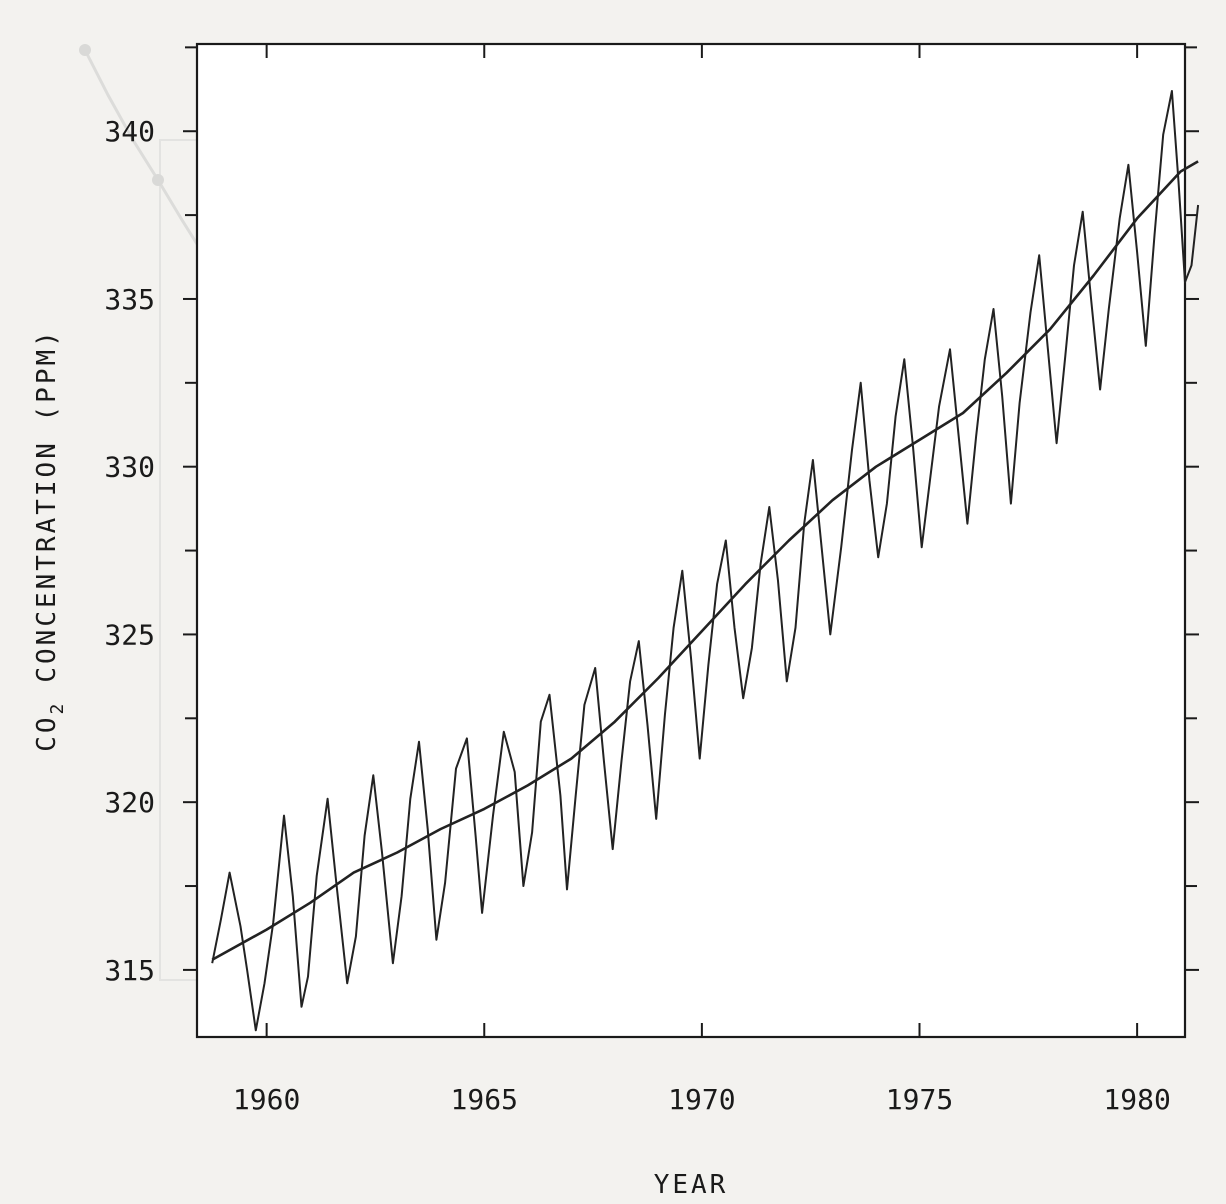 This screenshot has width=1226, height=1204. I want to click on y-axis-title: CO2 CONCENTRATION (PPM), so click(50, 540).